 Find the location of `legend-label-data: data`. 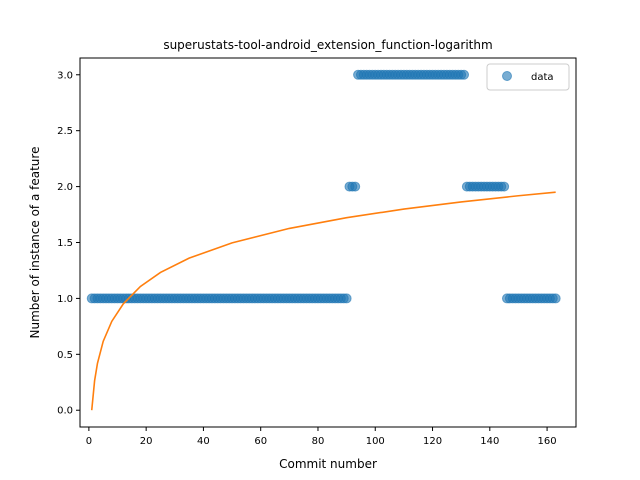

legend-label-data: data is located at coordinates (542, 77).